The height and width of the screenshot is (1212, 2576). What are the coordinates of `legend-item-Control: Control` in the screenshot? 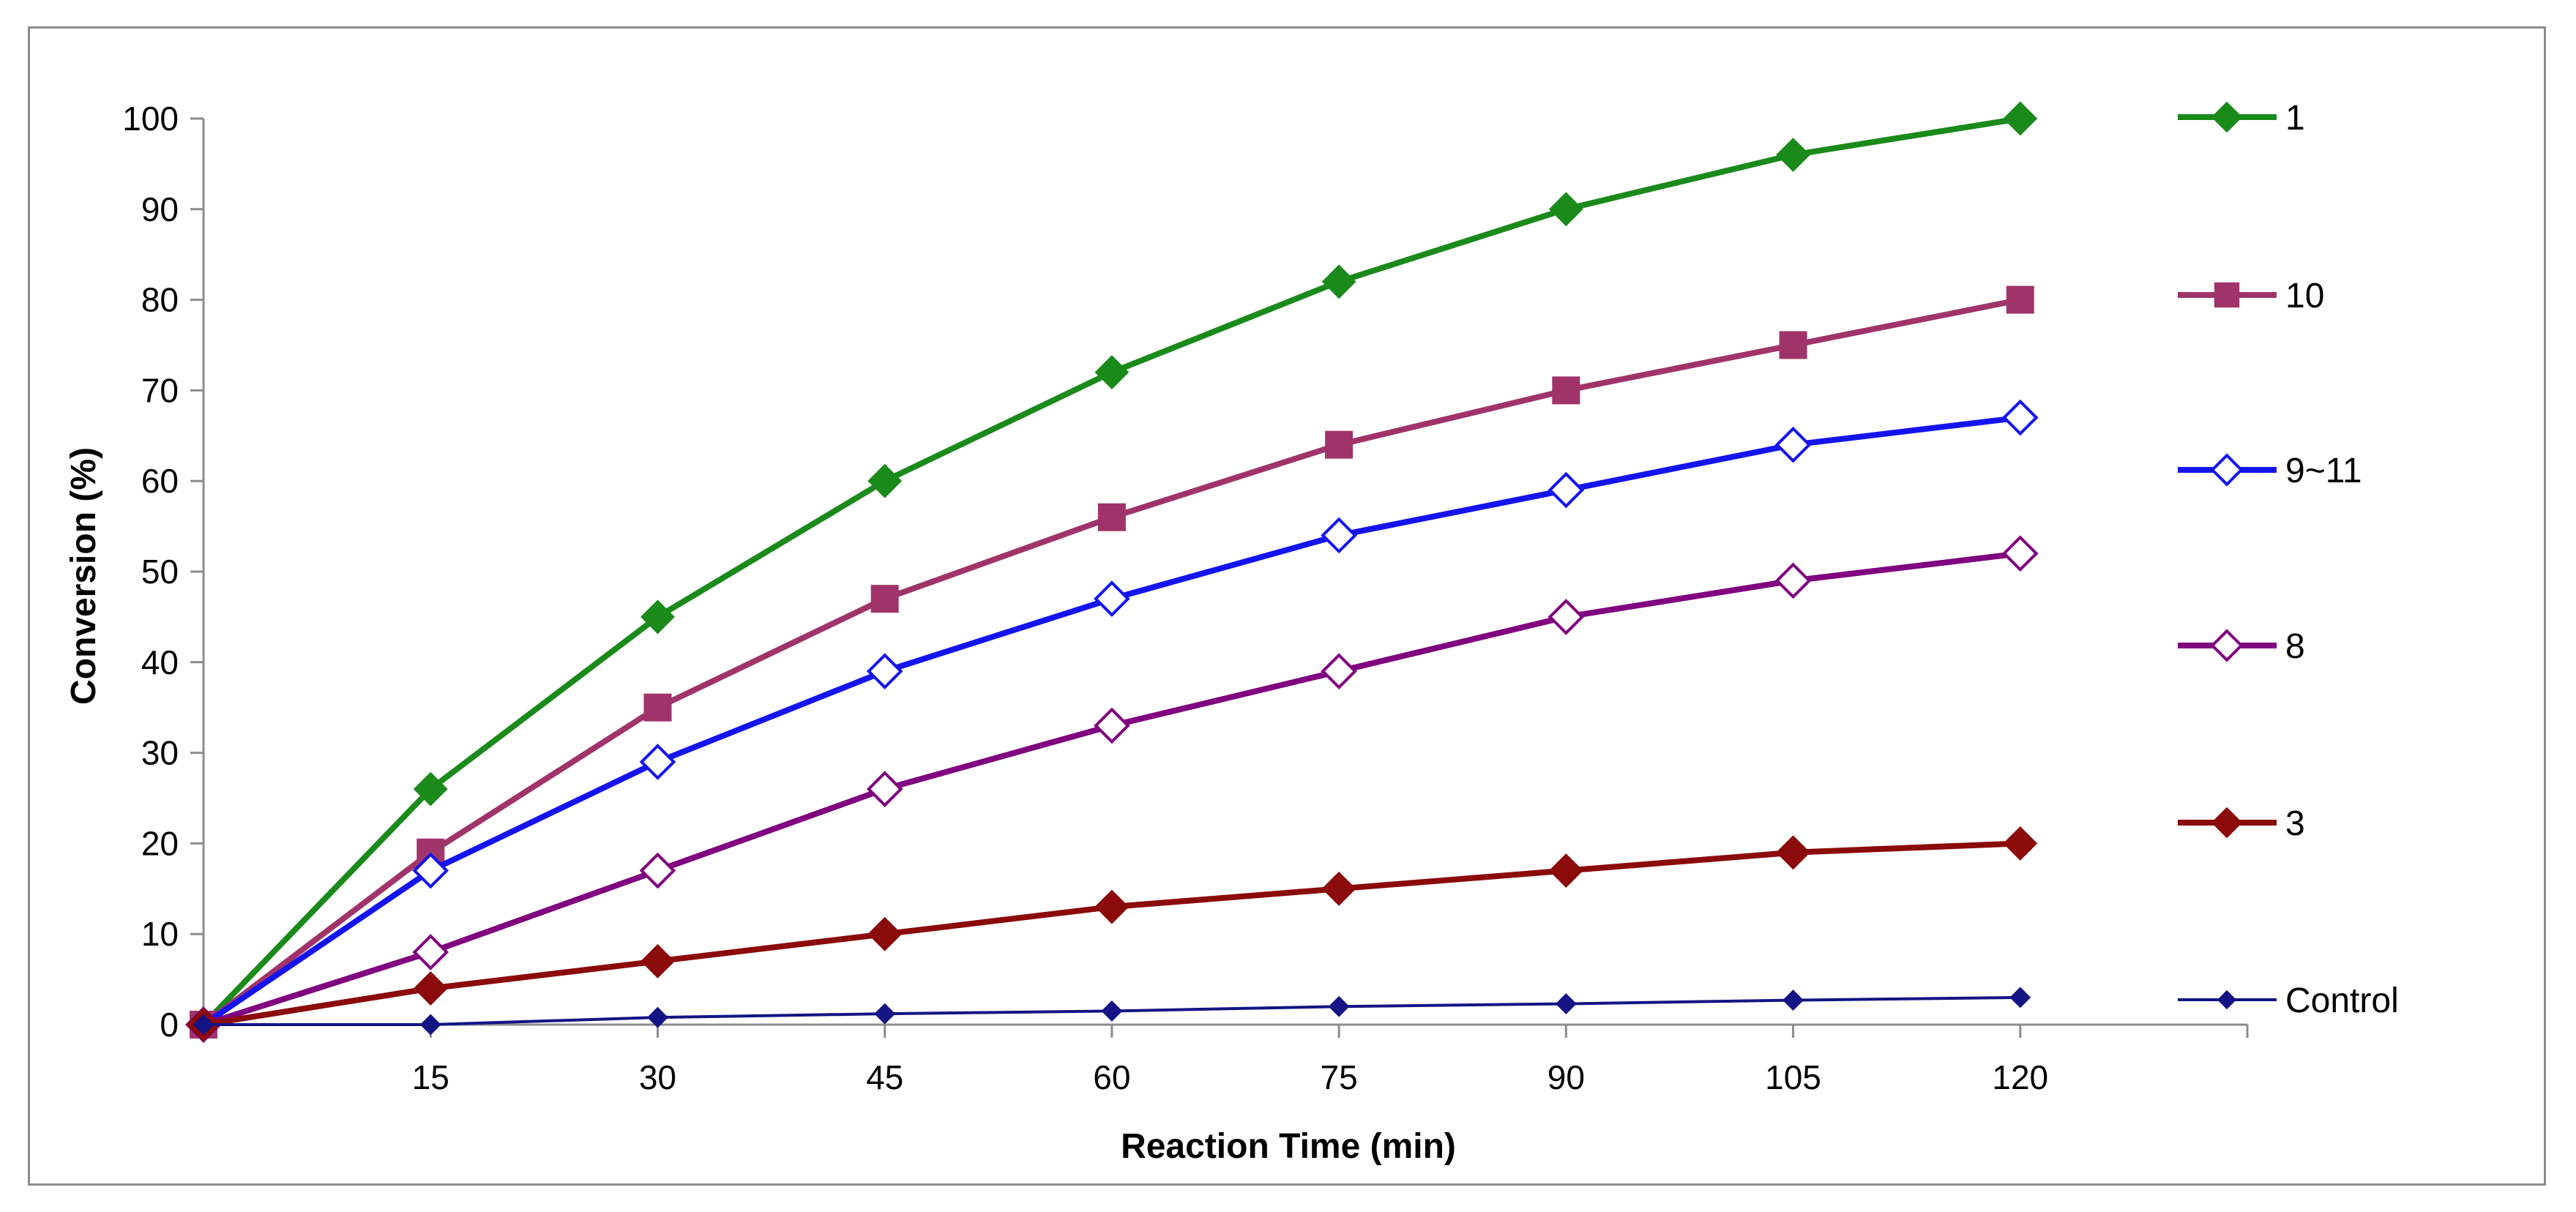 It's located at (2288, 1001).